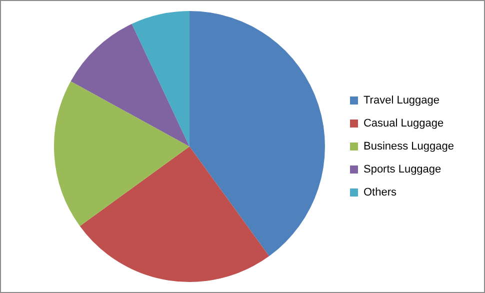 This screenshot has height=293, width=485. What do you see at coordinates (380, 192) in the screenshot?
I see `legend-label: Others` at bounding box center [380, 192].